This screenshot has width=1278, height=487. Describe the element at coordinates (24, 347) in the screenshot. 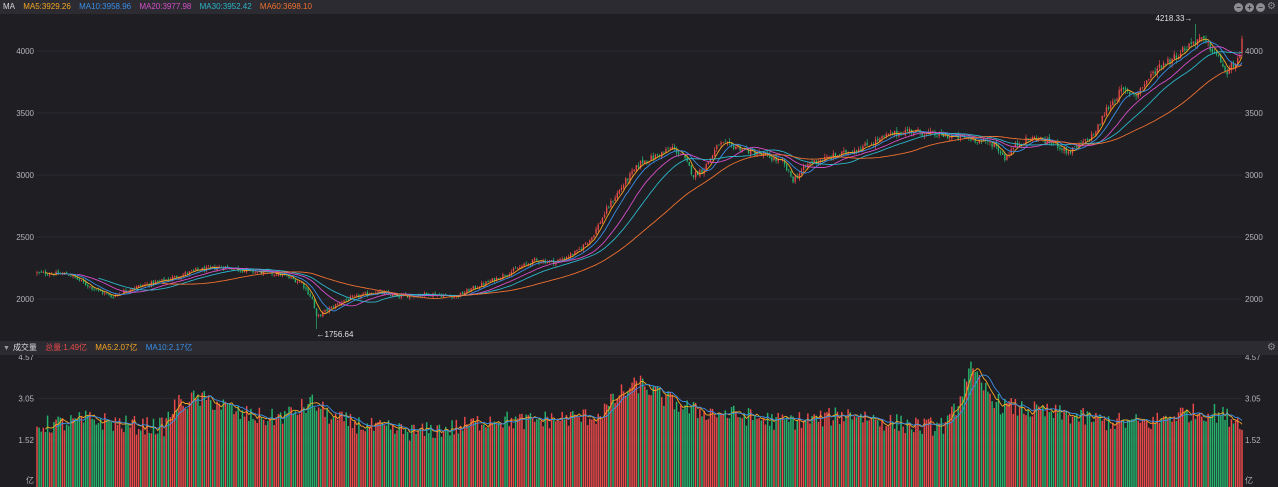

I see `volume-indicator-title: 成交量` at that location.